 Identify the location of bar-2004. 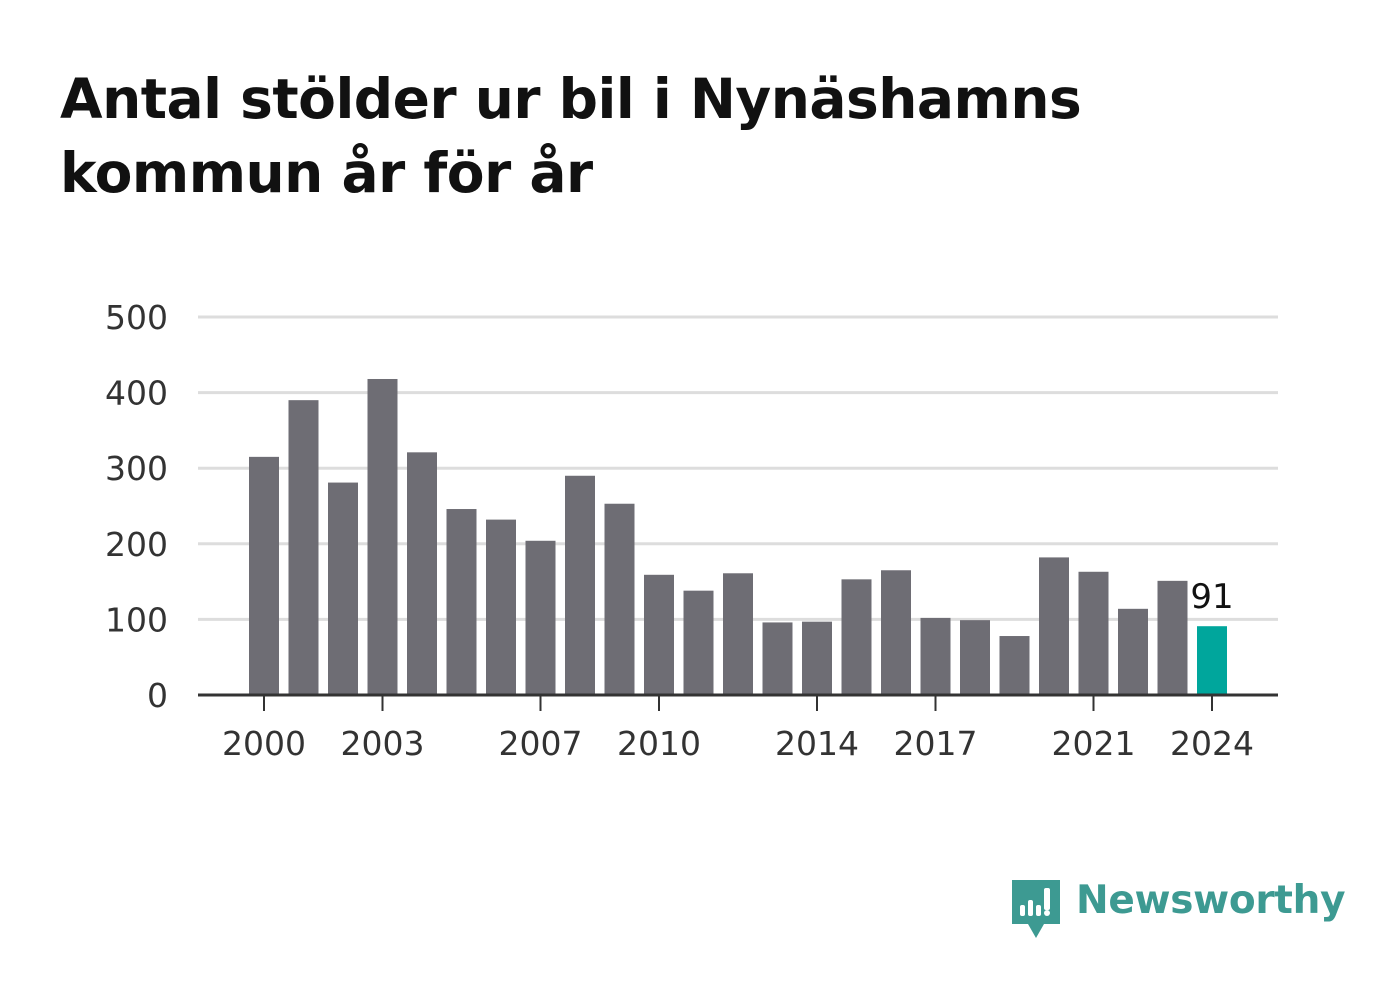
(422, 573).